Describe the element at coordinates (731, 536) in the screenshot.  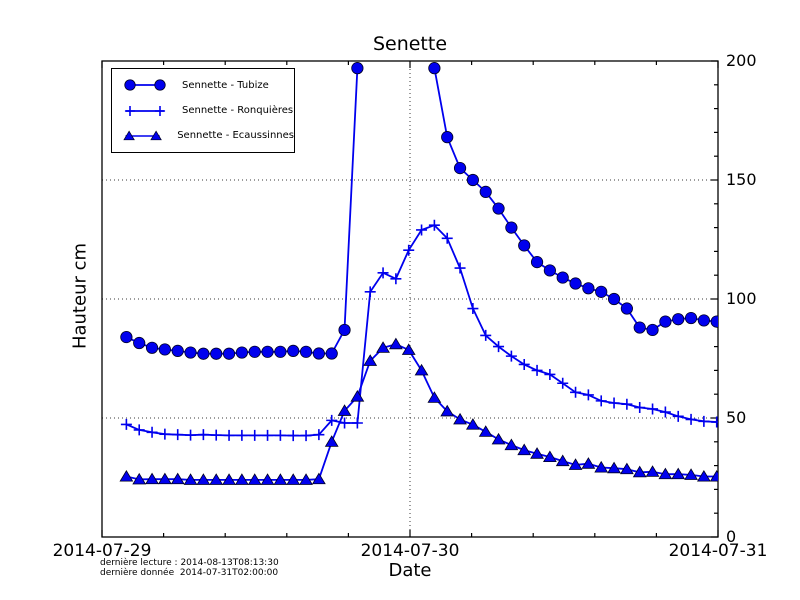
I see `y-tick-label-0: 0` at that location.